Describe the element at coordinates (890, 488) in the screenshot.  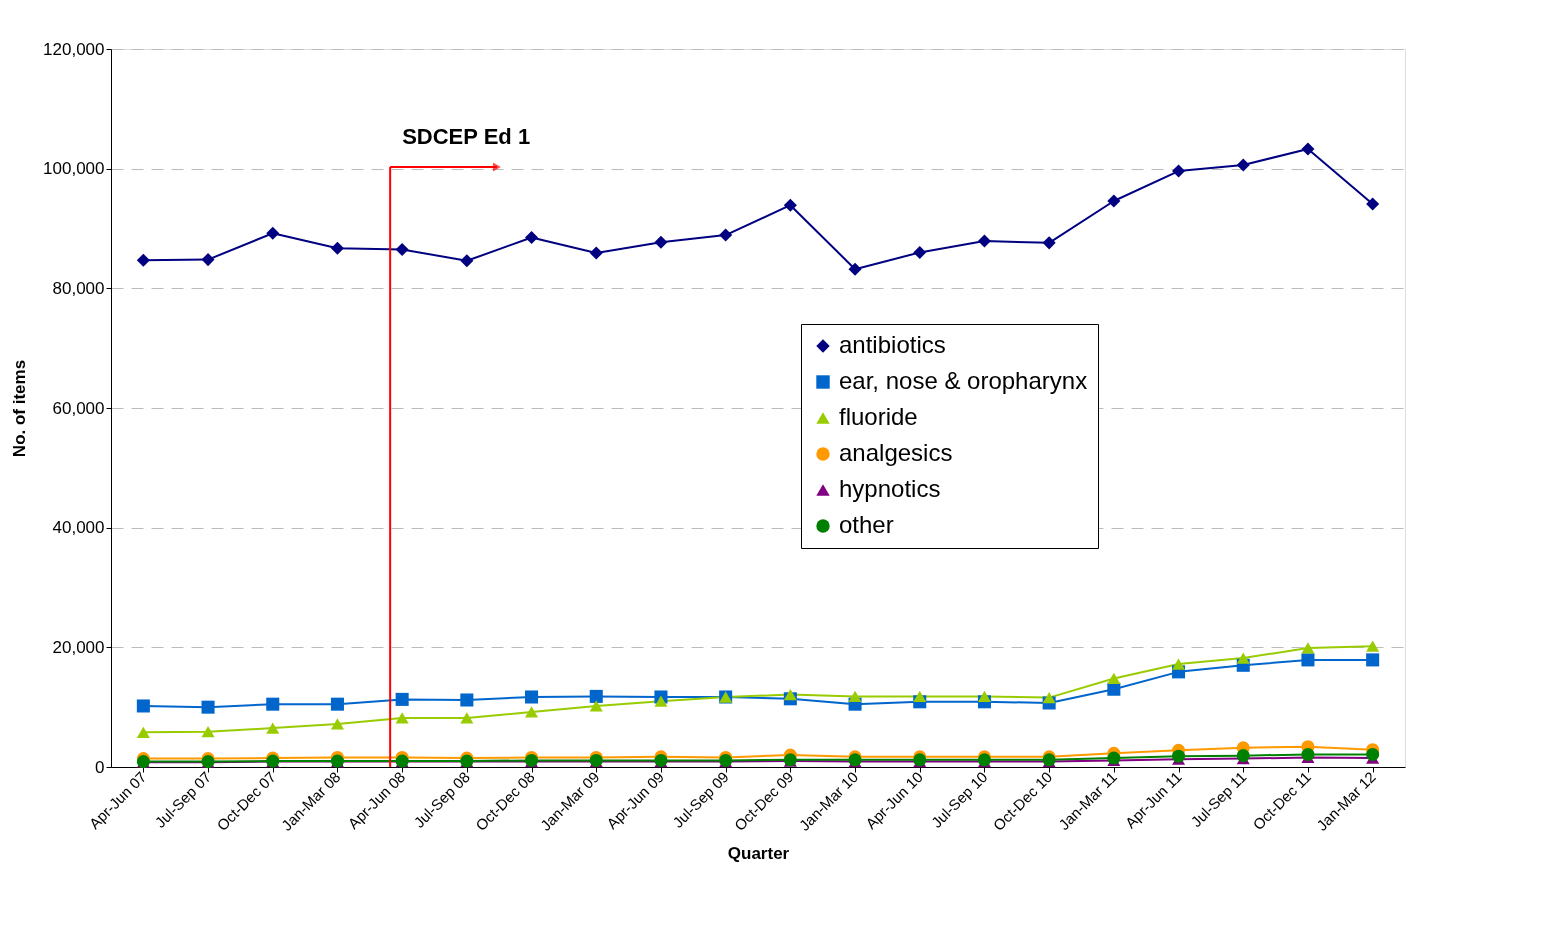
I see `legend-label: hypnotics` at that location.